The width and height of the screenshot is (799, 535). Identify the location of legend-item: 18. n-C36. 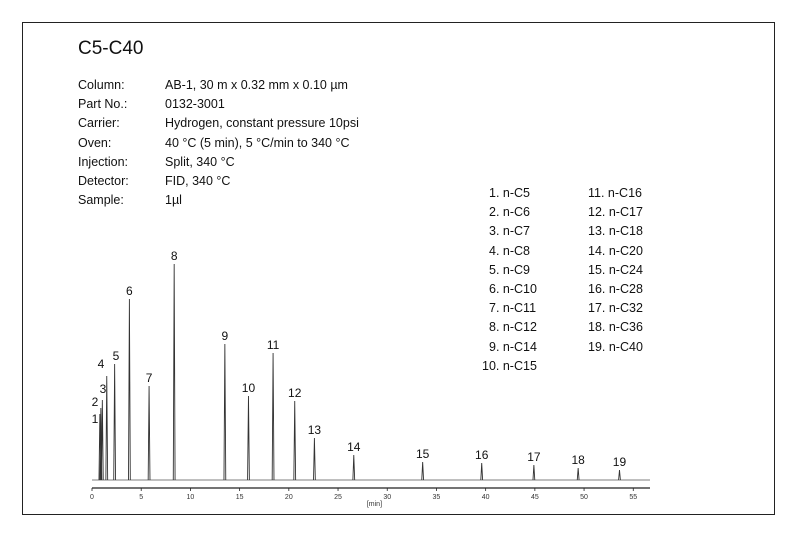
(615, 327).